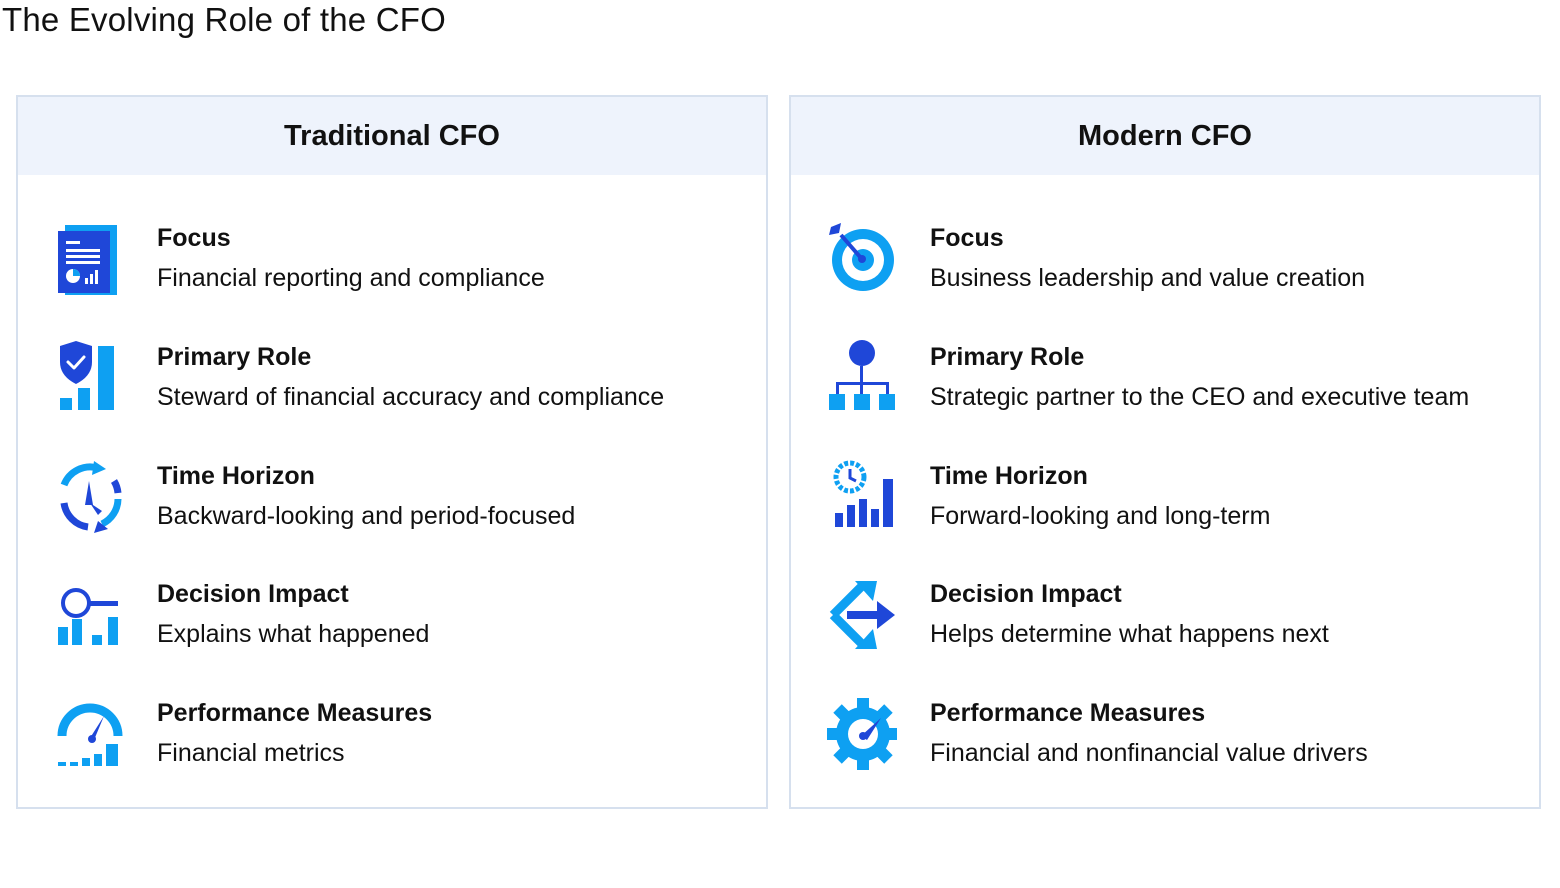 This screenshot has height=888, width=1560. Describe the element at coordinates (89, 259) in the screenshot. I see `report-document-icon` at that location.